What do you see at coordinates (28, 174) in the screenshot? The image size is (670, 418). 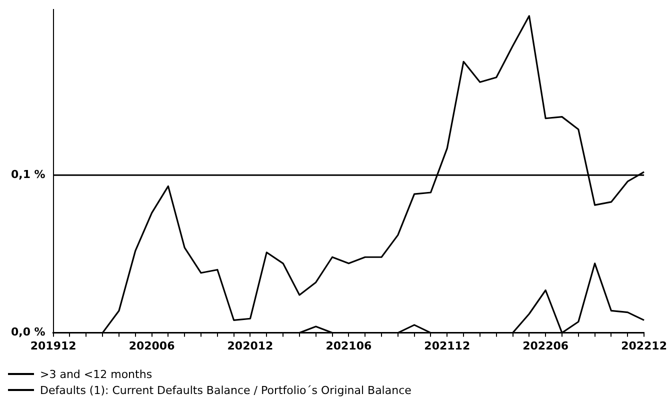 I see `y-tick-label: 0,1 %` at bounding box center [28, 174].